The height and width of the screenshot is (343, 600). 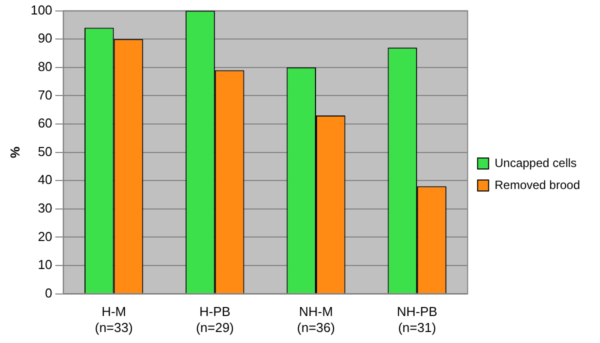 What do you see at coordinates (45, 180) in the screenshot?
I see `y-tick-label: 40` at bounding box center [45, 180].